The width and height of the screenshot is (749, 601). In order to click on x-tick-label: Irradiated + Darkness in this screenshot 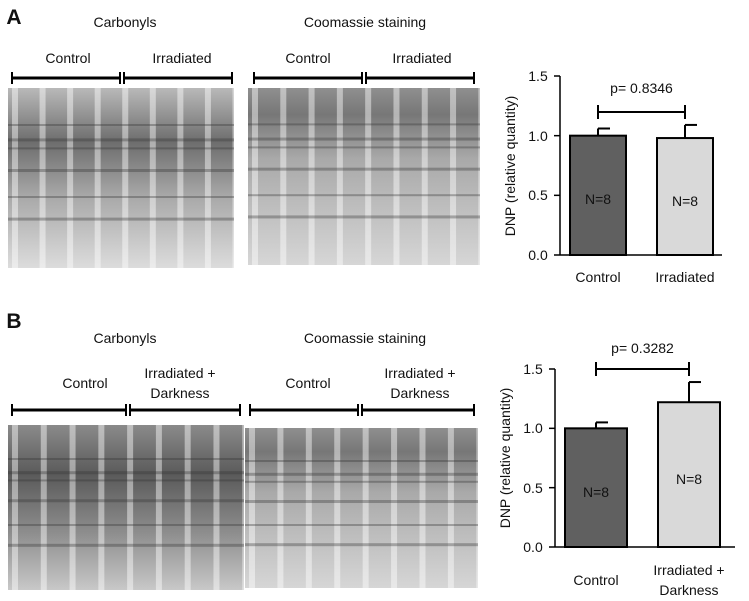, I will do `click(689, 580)`.